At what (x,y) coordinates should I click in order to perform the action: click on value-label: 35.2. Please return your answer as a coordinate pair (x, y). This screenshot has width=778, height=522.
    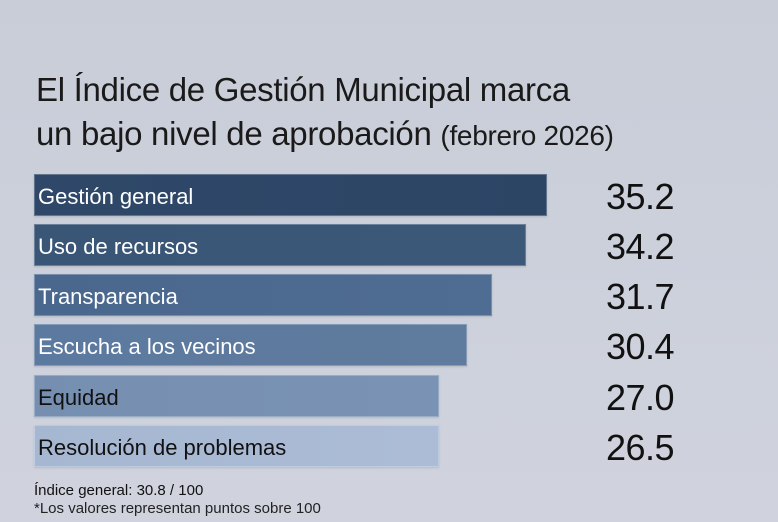
    Looking at the image, I should click on (640, 196).